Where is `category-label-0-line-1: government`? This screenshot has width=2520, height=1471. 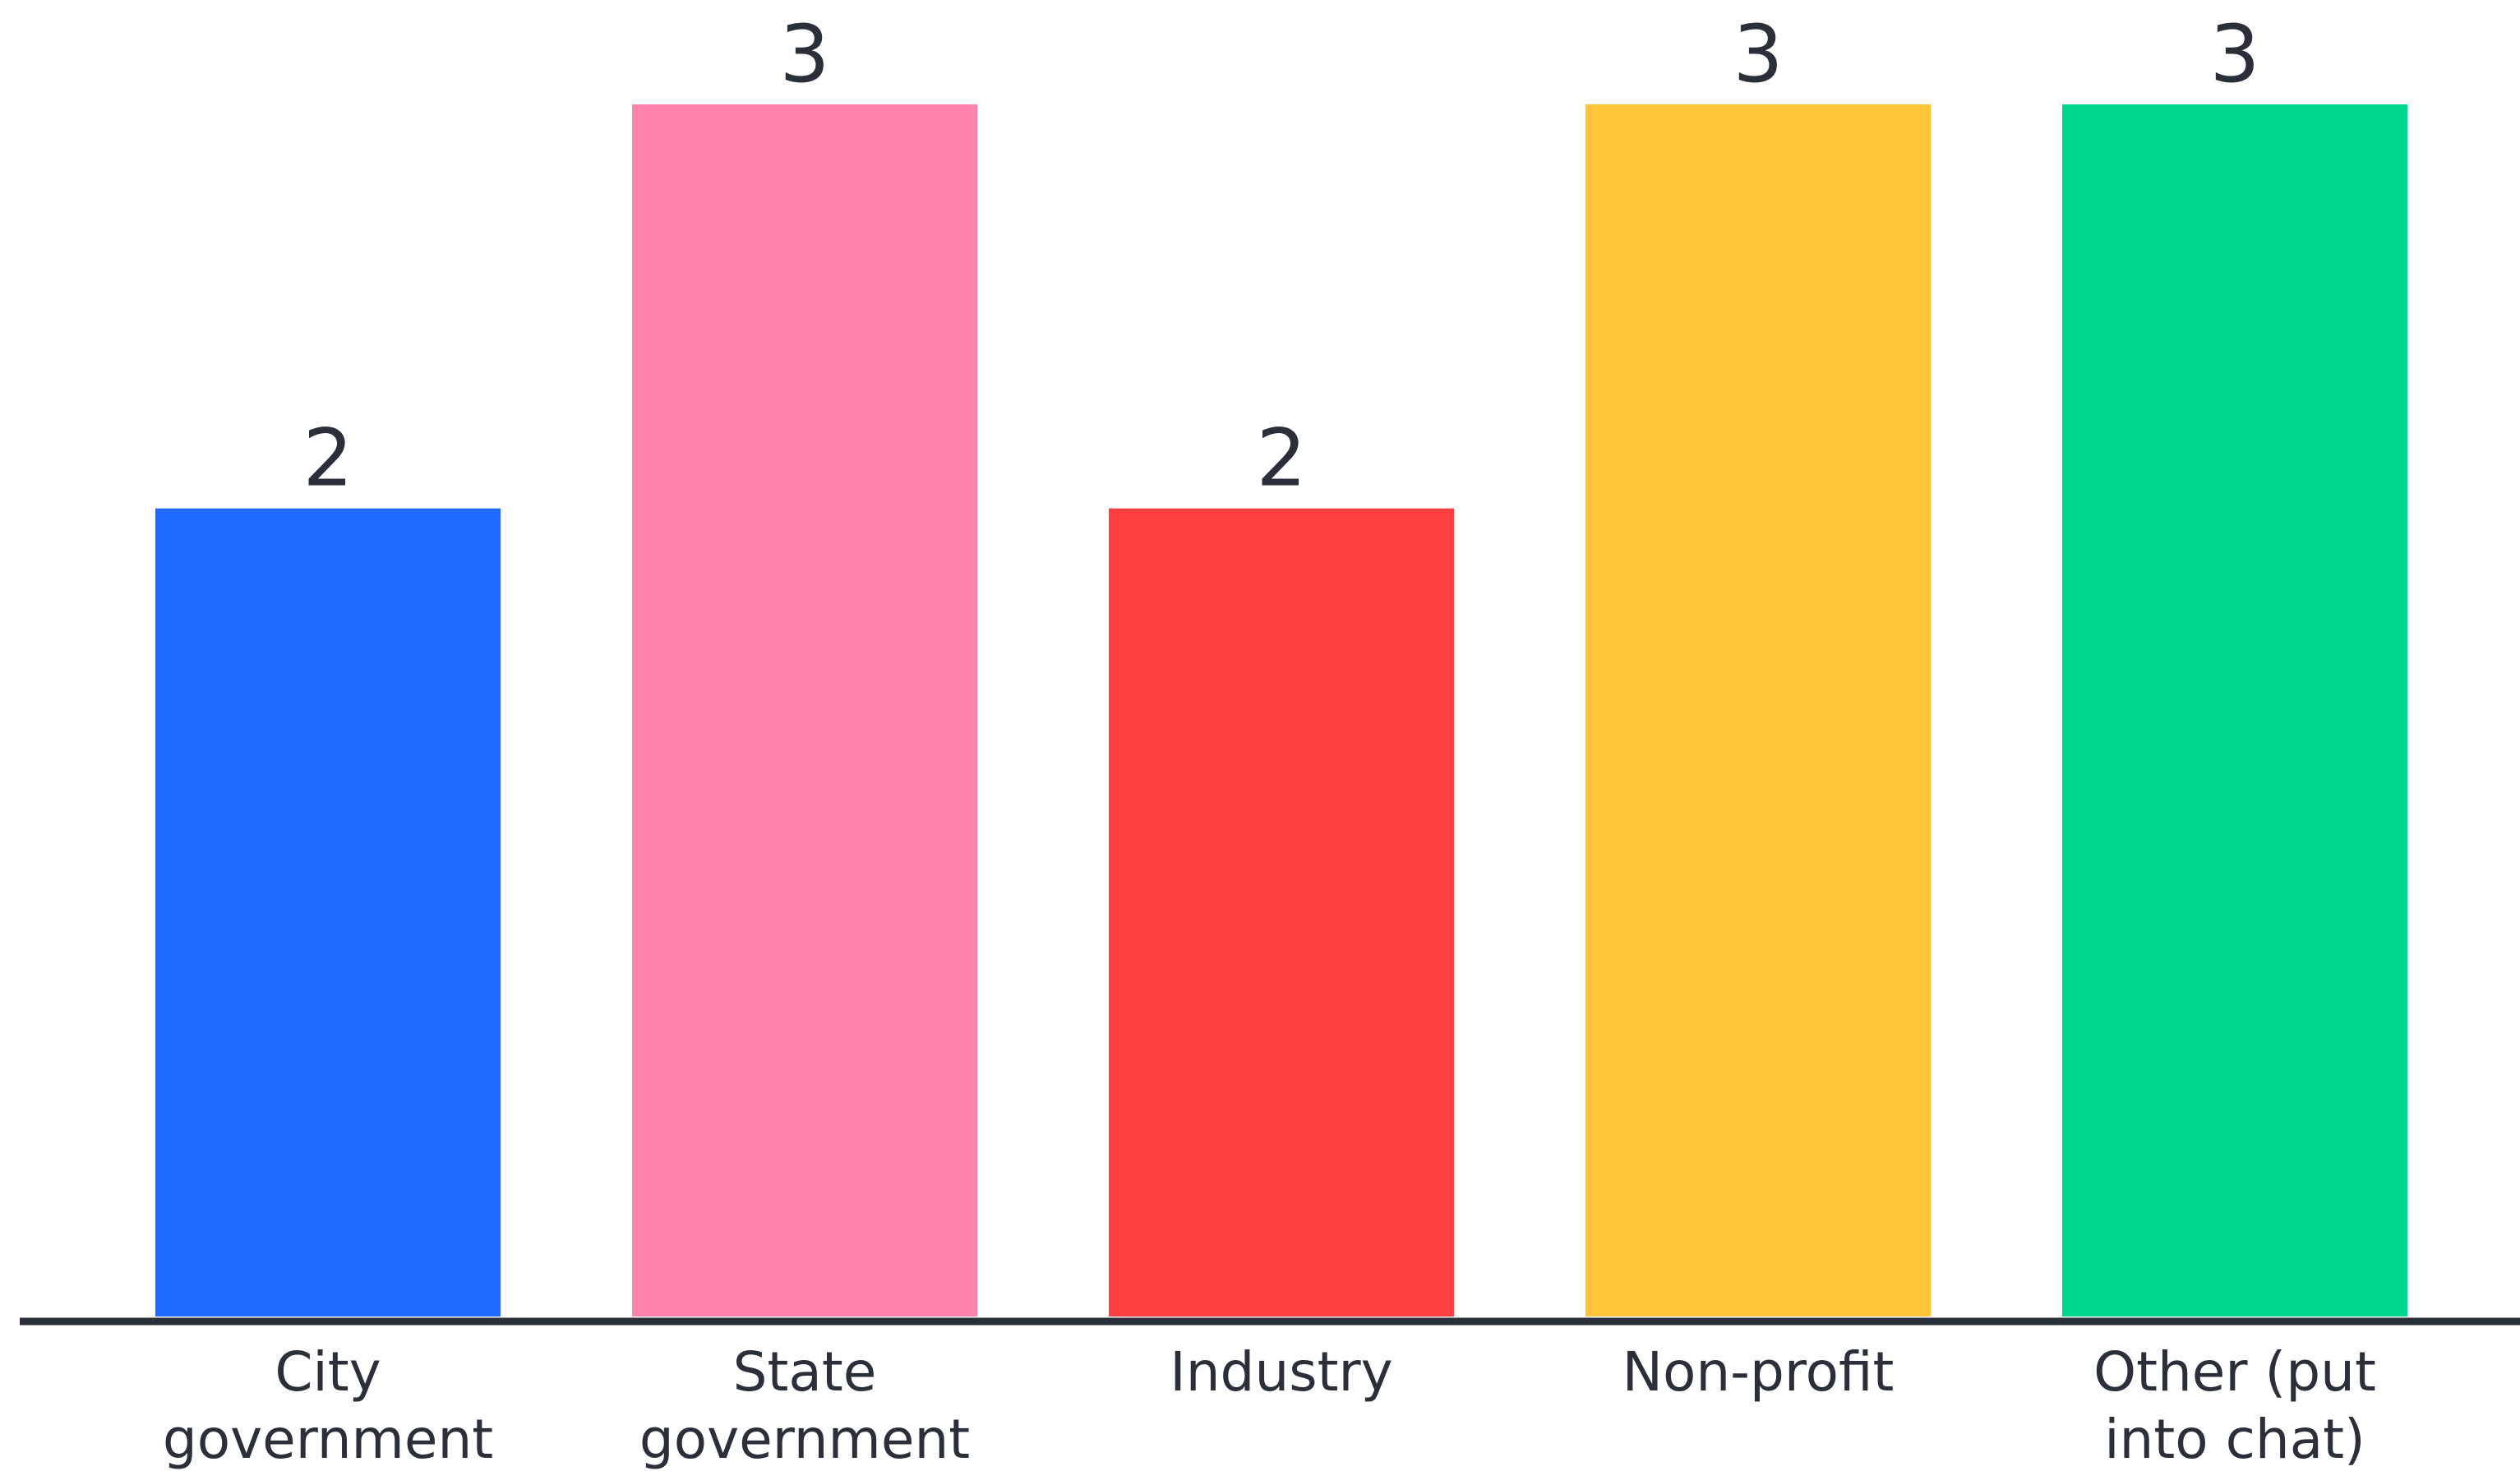 category-label-0-line-1: government is located at coordinates (328, 1439).